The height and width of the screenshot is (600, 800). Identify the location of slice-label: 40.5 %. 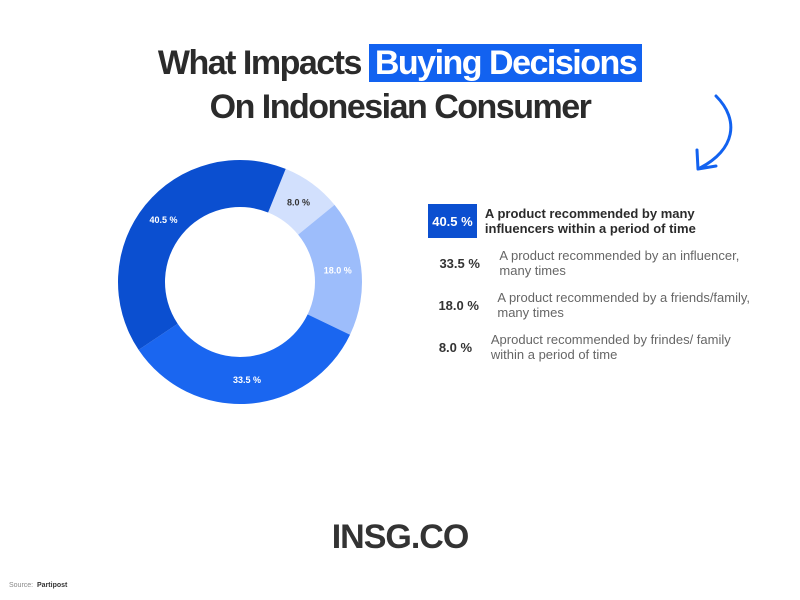
(164, 220).